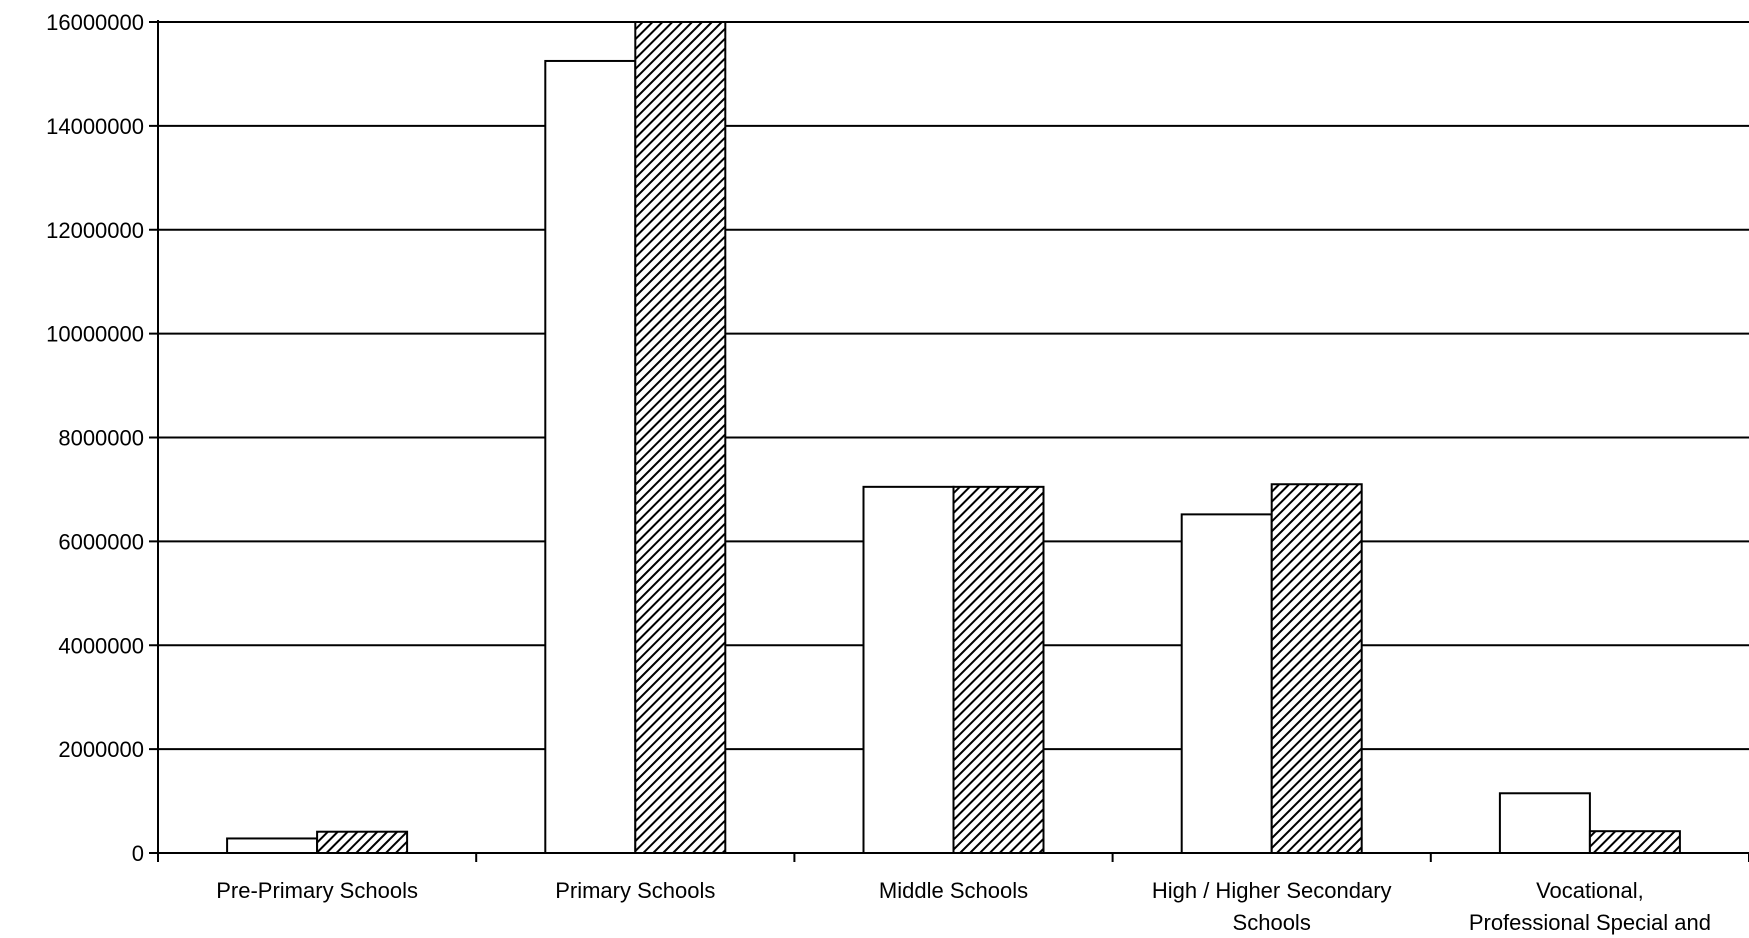 The width and height of the screenshot is (1749, 938). I want to click on y-tick-label: 14000000, so click(95, 126).